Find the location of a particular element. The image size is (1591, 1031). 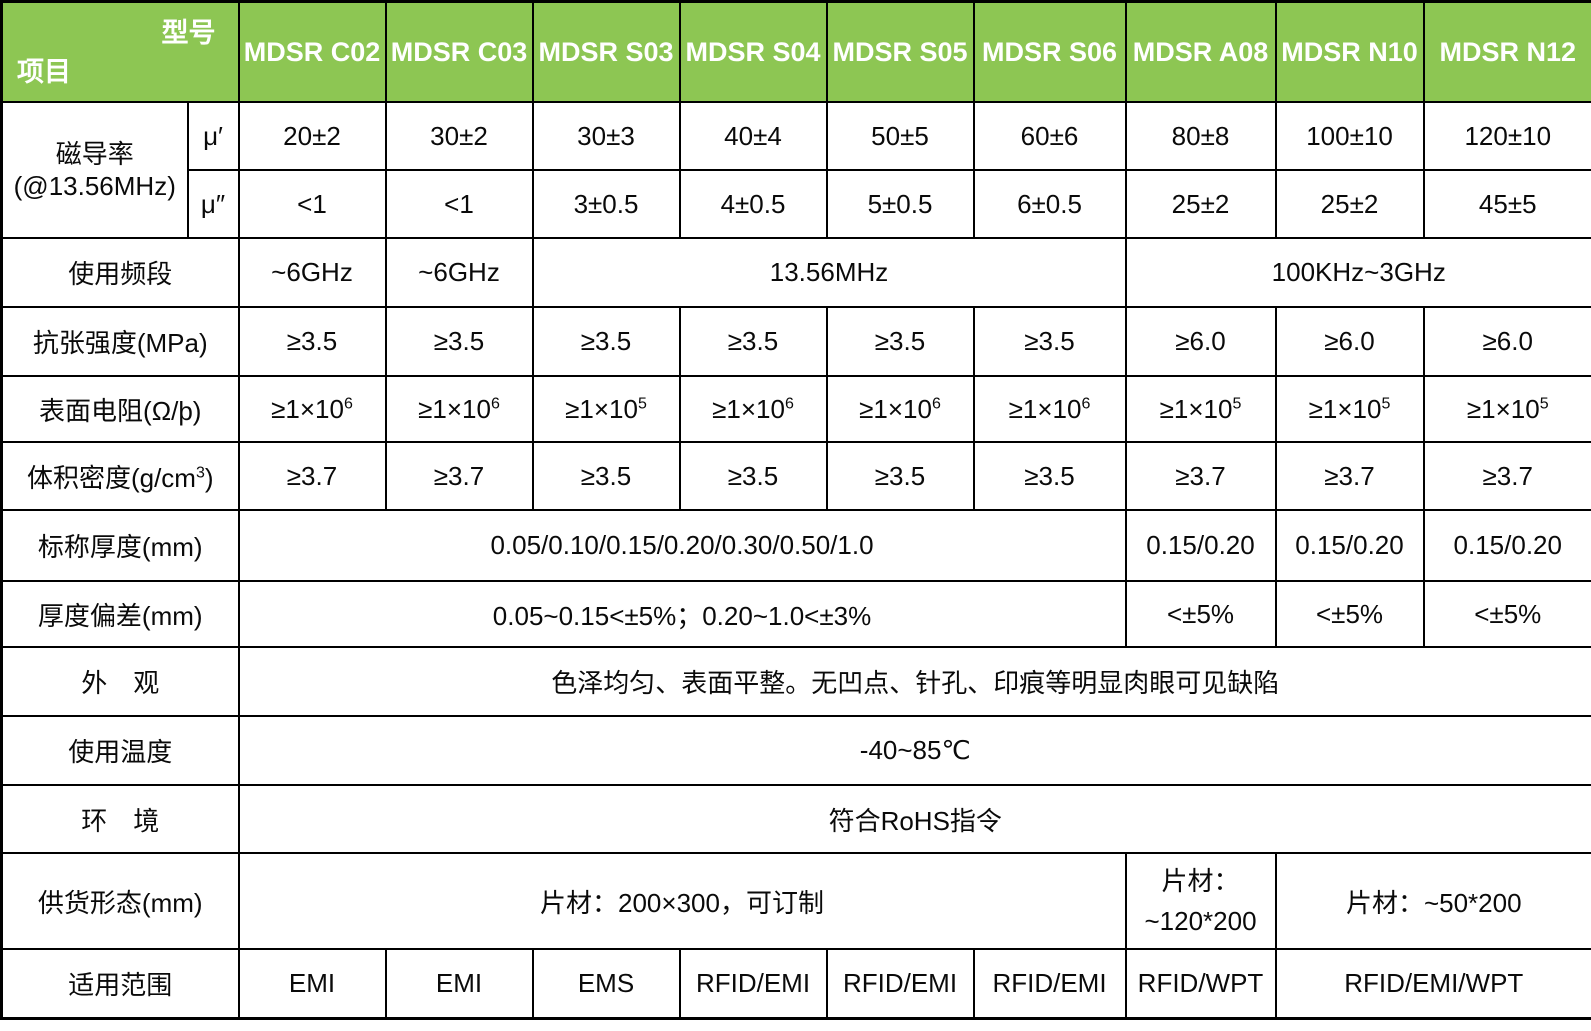

frequency-row: 使用频段 ~6GHz ~6GHz 13.56MHz 100KHz~3GHz is located at coordinates (795, 272).